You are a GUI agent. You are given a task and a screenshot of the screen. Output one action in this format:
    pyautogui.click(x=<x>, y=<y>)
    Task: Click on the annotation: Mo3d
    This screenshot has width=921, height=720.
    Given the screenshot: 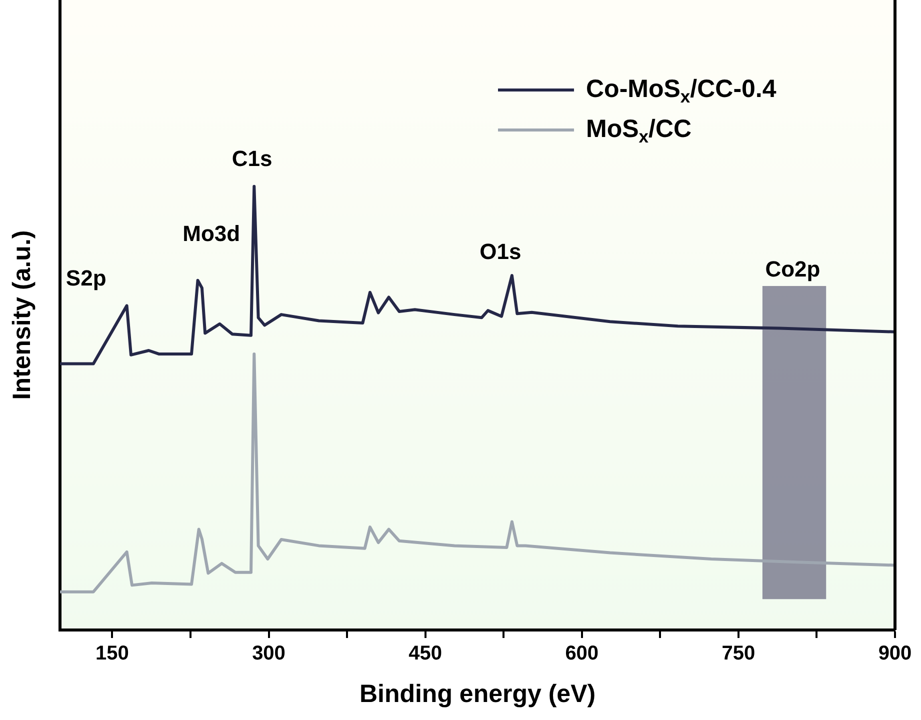 What is the action you would take?
    pyautogui.click(x=211, y=233)
    